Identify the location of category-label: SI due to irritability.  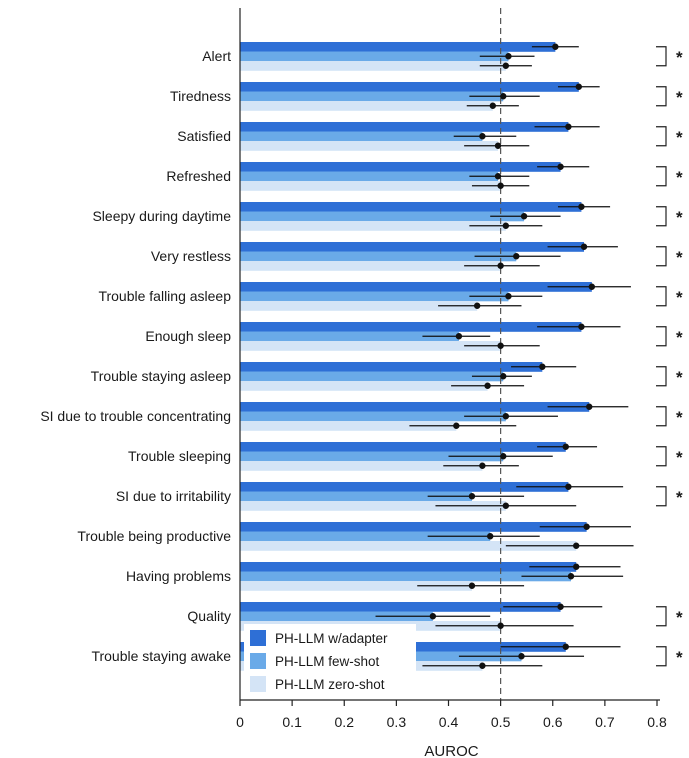
(173, 496).